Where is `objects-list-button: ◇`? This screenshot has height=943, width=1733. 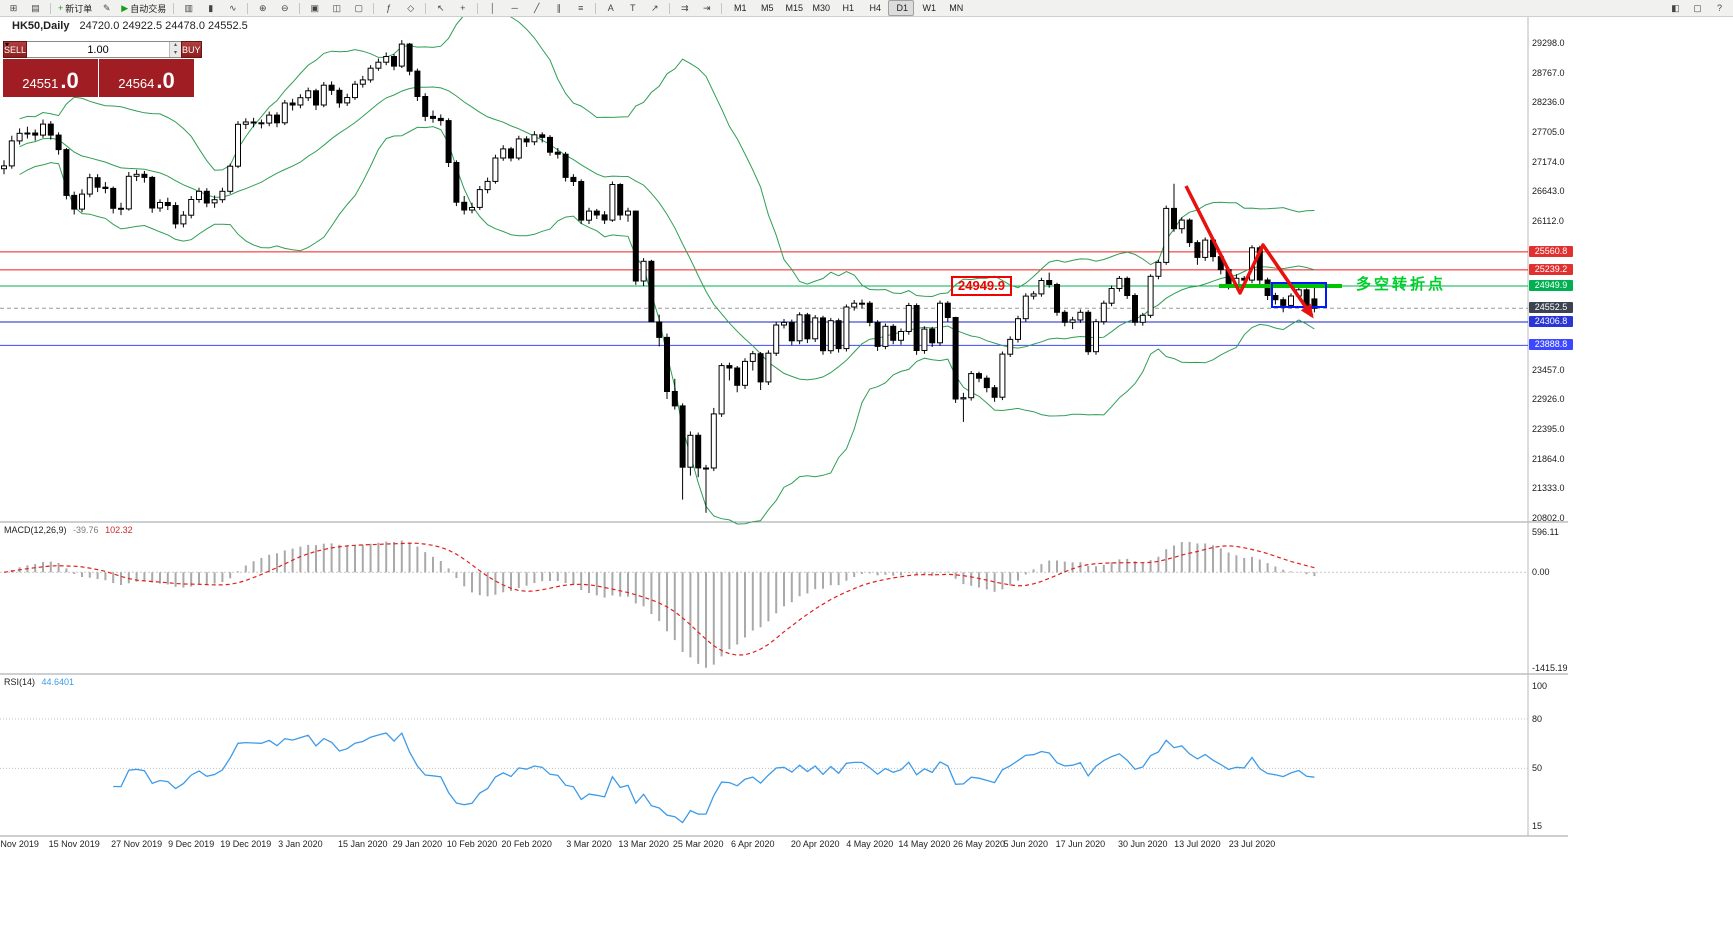
objects-list-button: ◇ is located at coordinates (410, 8).